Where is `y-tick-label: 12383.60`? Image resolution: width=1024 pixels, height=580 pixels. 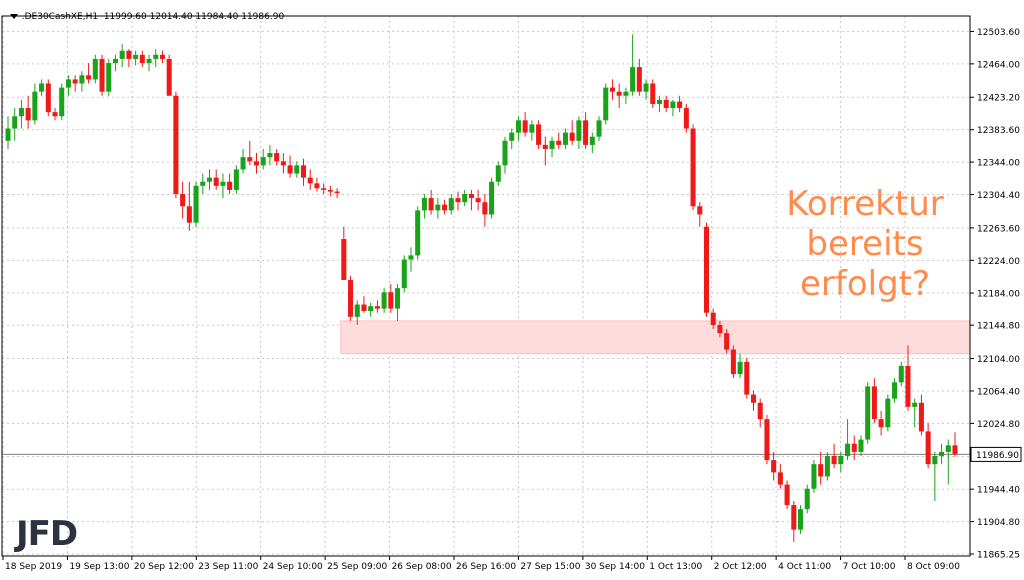
y-tick-label: 12383.60 is located at coordinates (998, 131).